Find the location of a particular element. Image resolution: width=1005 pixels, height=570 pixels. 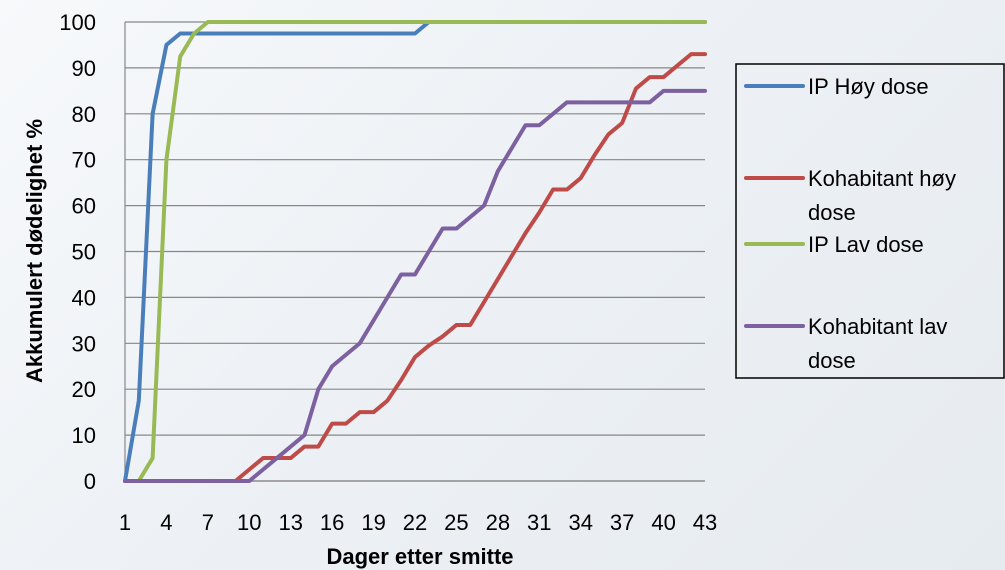

y-tick-label: 0 is located at coordinates (90, 481).